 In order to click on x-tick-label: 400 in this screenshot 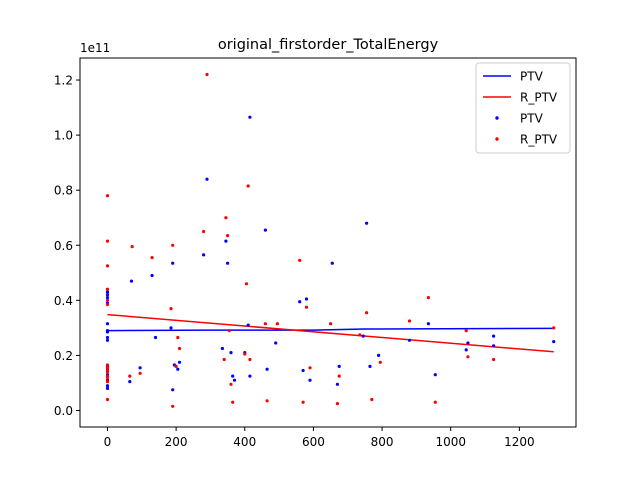, I will do `click(244, 442)`.